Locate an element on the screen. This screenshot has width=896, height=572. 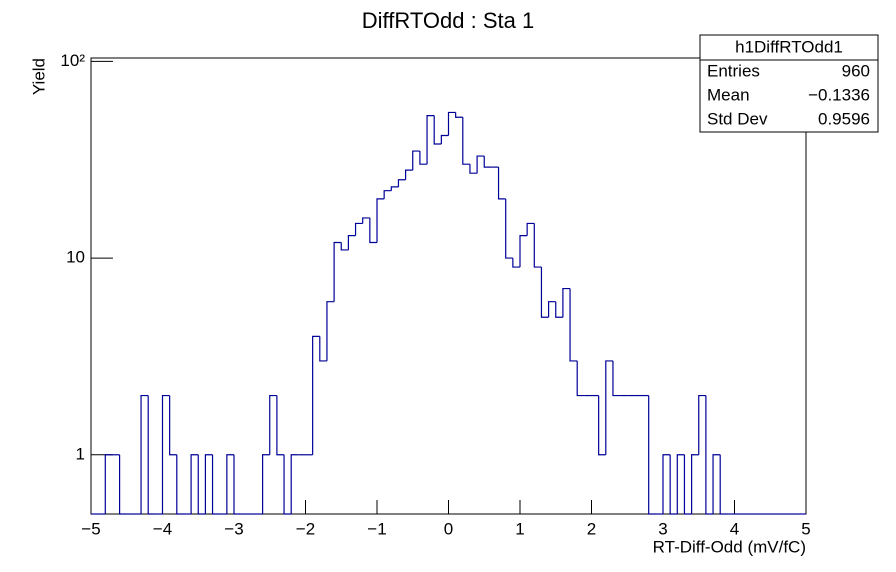
x-tick-label: 3 is located at coordinates (662, 528).